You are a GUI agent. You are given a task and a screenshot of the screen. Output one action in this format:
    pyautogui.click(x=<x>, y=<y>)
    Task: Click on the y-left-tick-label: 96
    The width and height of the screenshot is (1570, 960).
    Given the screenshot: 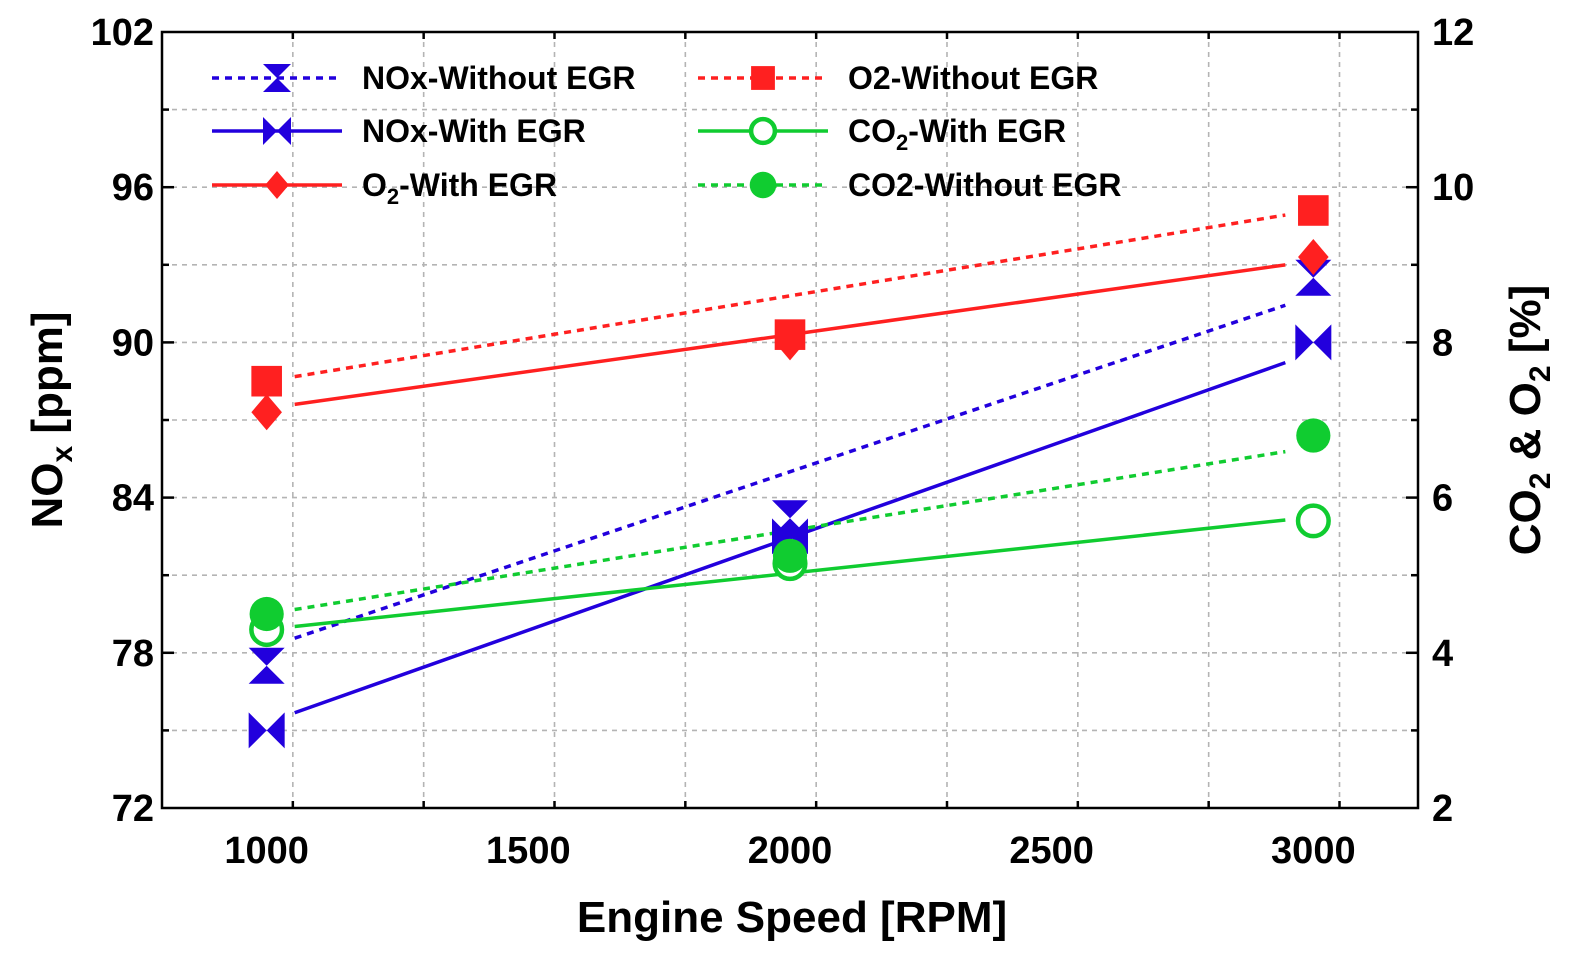 What is the action you would take?
    pyautogui.click(x=133, y=188)
    